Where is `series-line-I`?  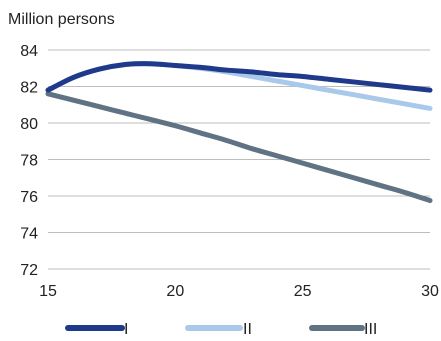
series-line-I is located at coordinates (239, 77).